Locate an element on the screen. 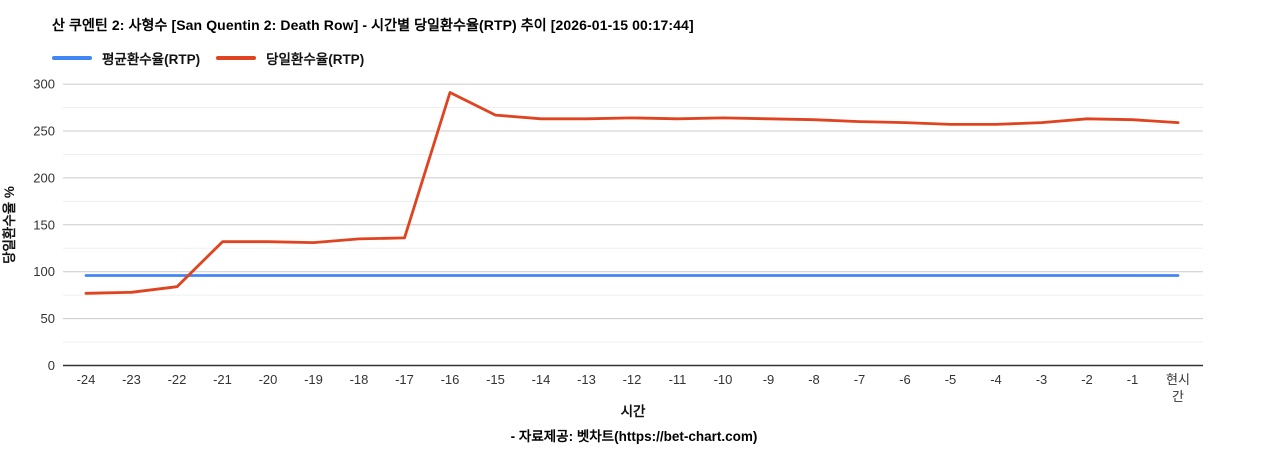 The width and height of the screenshot is (1268, 450). x-axis-title: 시간 is located at coordinates (633, 411).